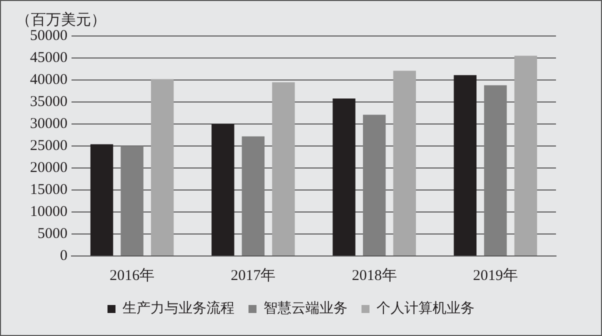 The height and width of the screenshot is (336, 602). Describe the element at coordinates (64, 256) in the screenshot. I see `y-tick-label: 0` at that location.